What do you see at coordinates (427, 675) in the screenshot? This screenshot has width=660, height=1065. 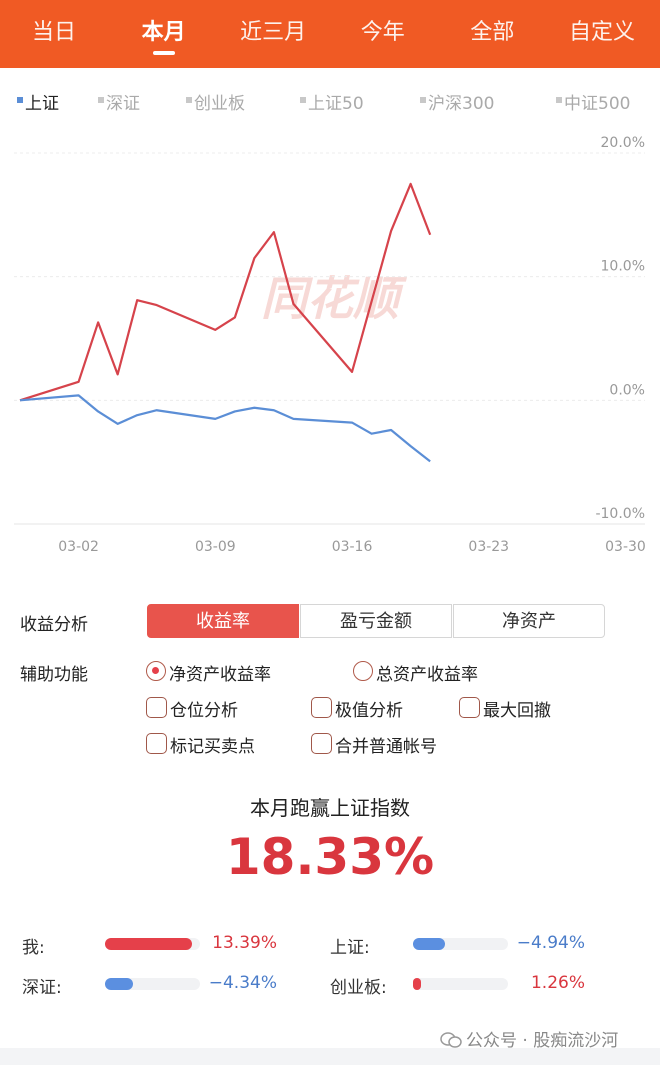 I see `radio-label: 总资产收益率` at bounding box center [427, 675].